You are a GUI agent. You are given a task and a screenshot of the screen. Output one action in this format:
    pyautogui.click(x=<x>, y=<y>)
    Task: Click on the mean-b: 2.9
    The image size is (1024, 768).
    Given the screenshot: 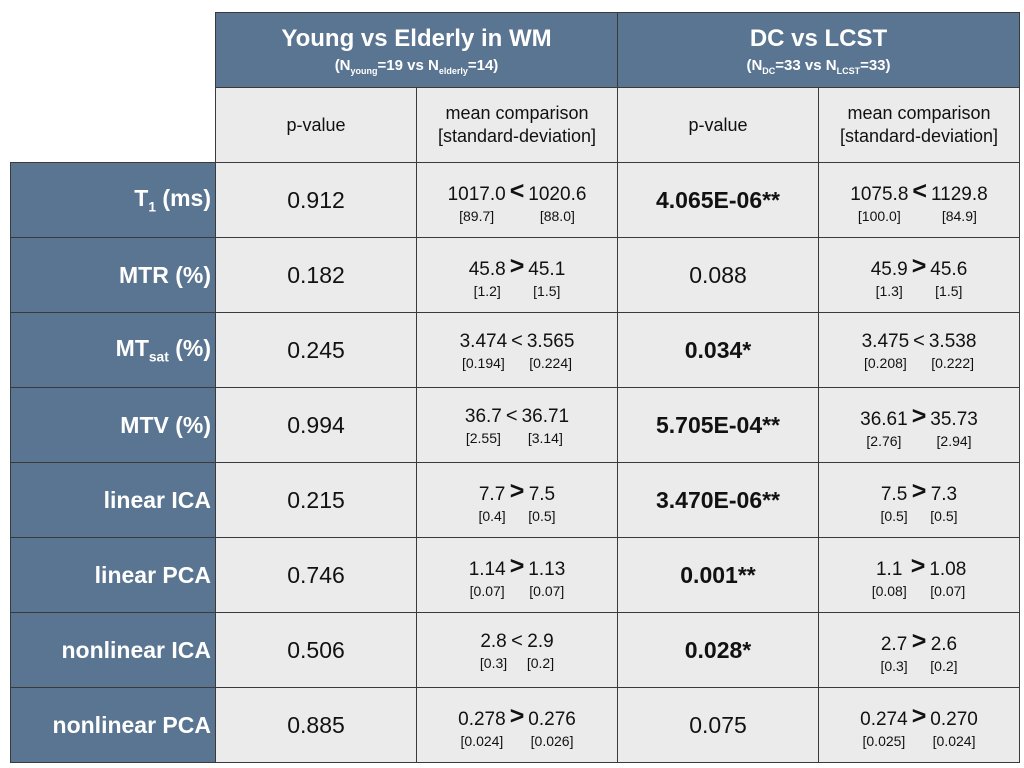 What is the action you would take?
    pyautogui.click(x=540, y=641)
    